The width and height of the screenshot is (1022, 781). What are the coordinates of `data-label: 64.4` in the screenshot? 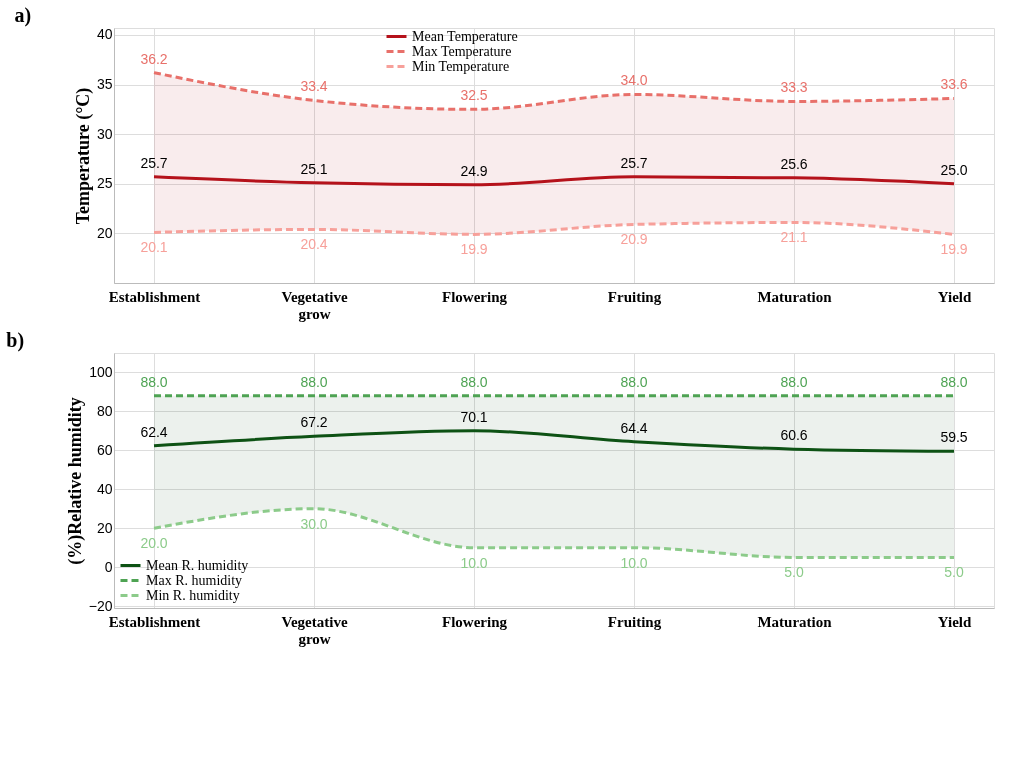 It's located at (634, 427).